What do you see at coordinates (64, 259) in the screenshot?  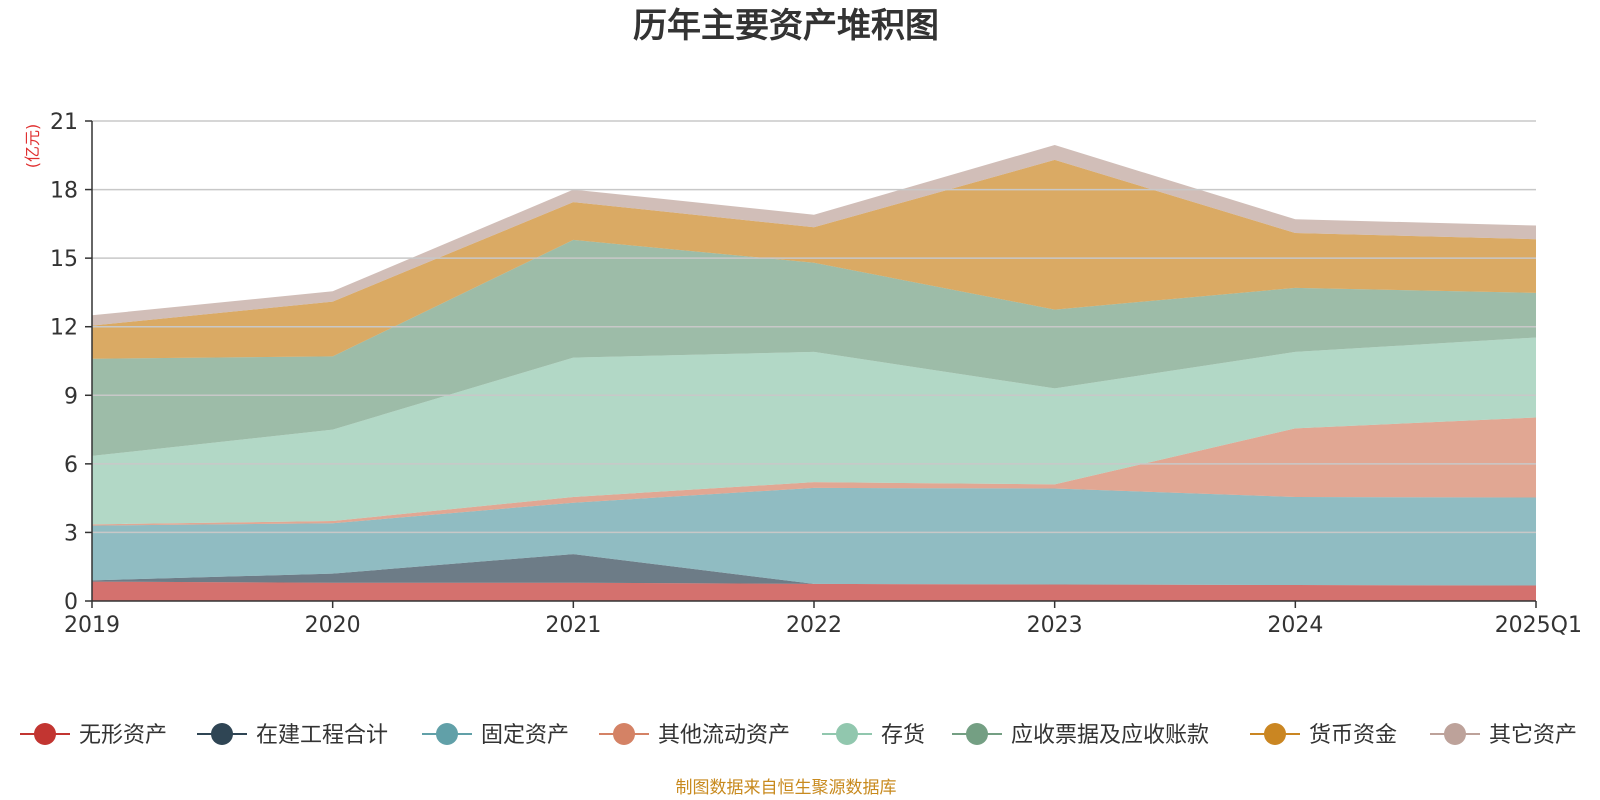 I see `y-tick-label-5: 15` at bounding box center [64, 259].